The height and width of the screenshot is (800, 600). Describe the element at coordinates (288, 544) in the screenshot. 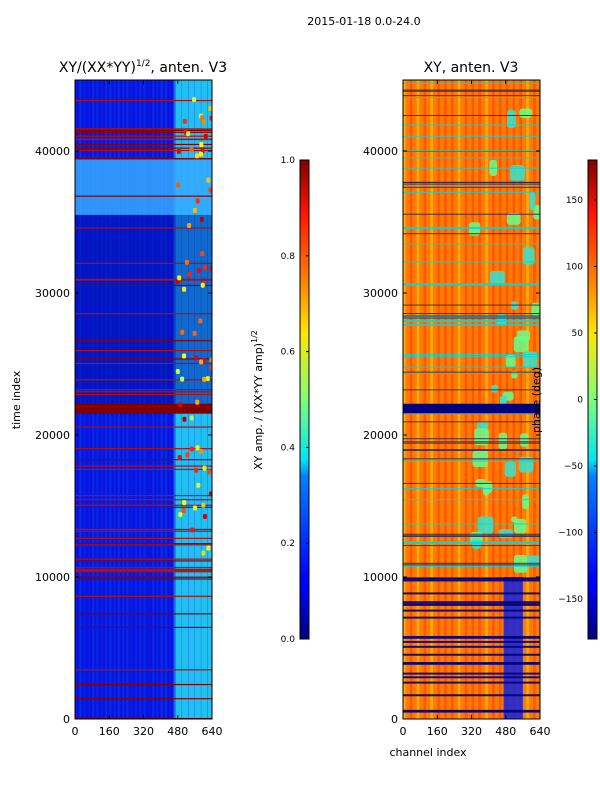

I see `amplitude-colorbar-tick-label: 0.2` at that location.